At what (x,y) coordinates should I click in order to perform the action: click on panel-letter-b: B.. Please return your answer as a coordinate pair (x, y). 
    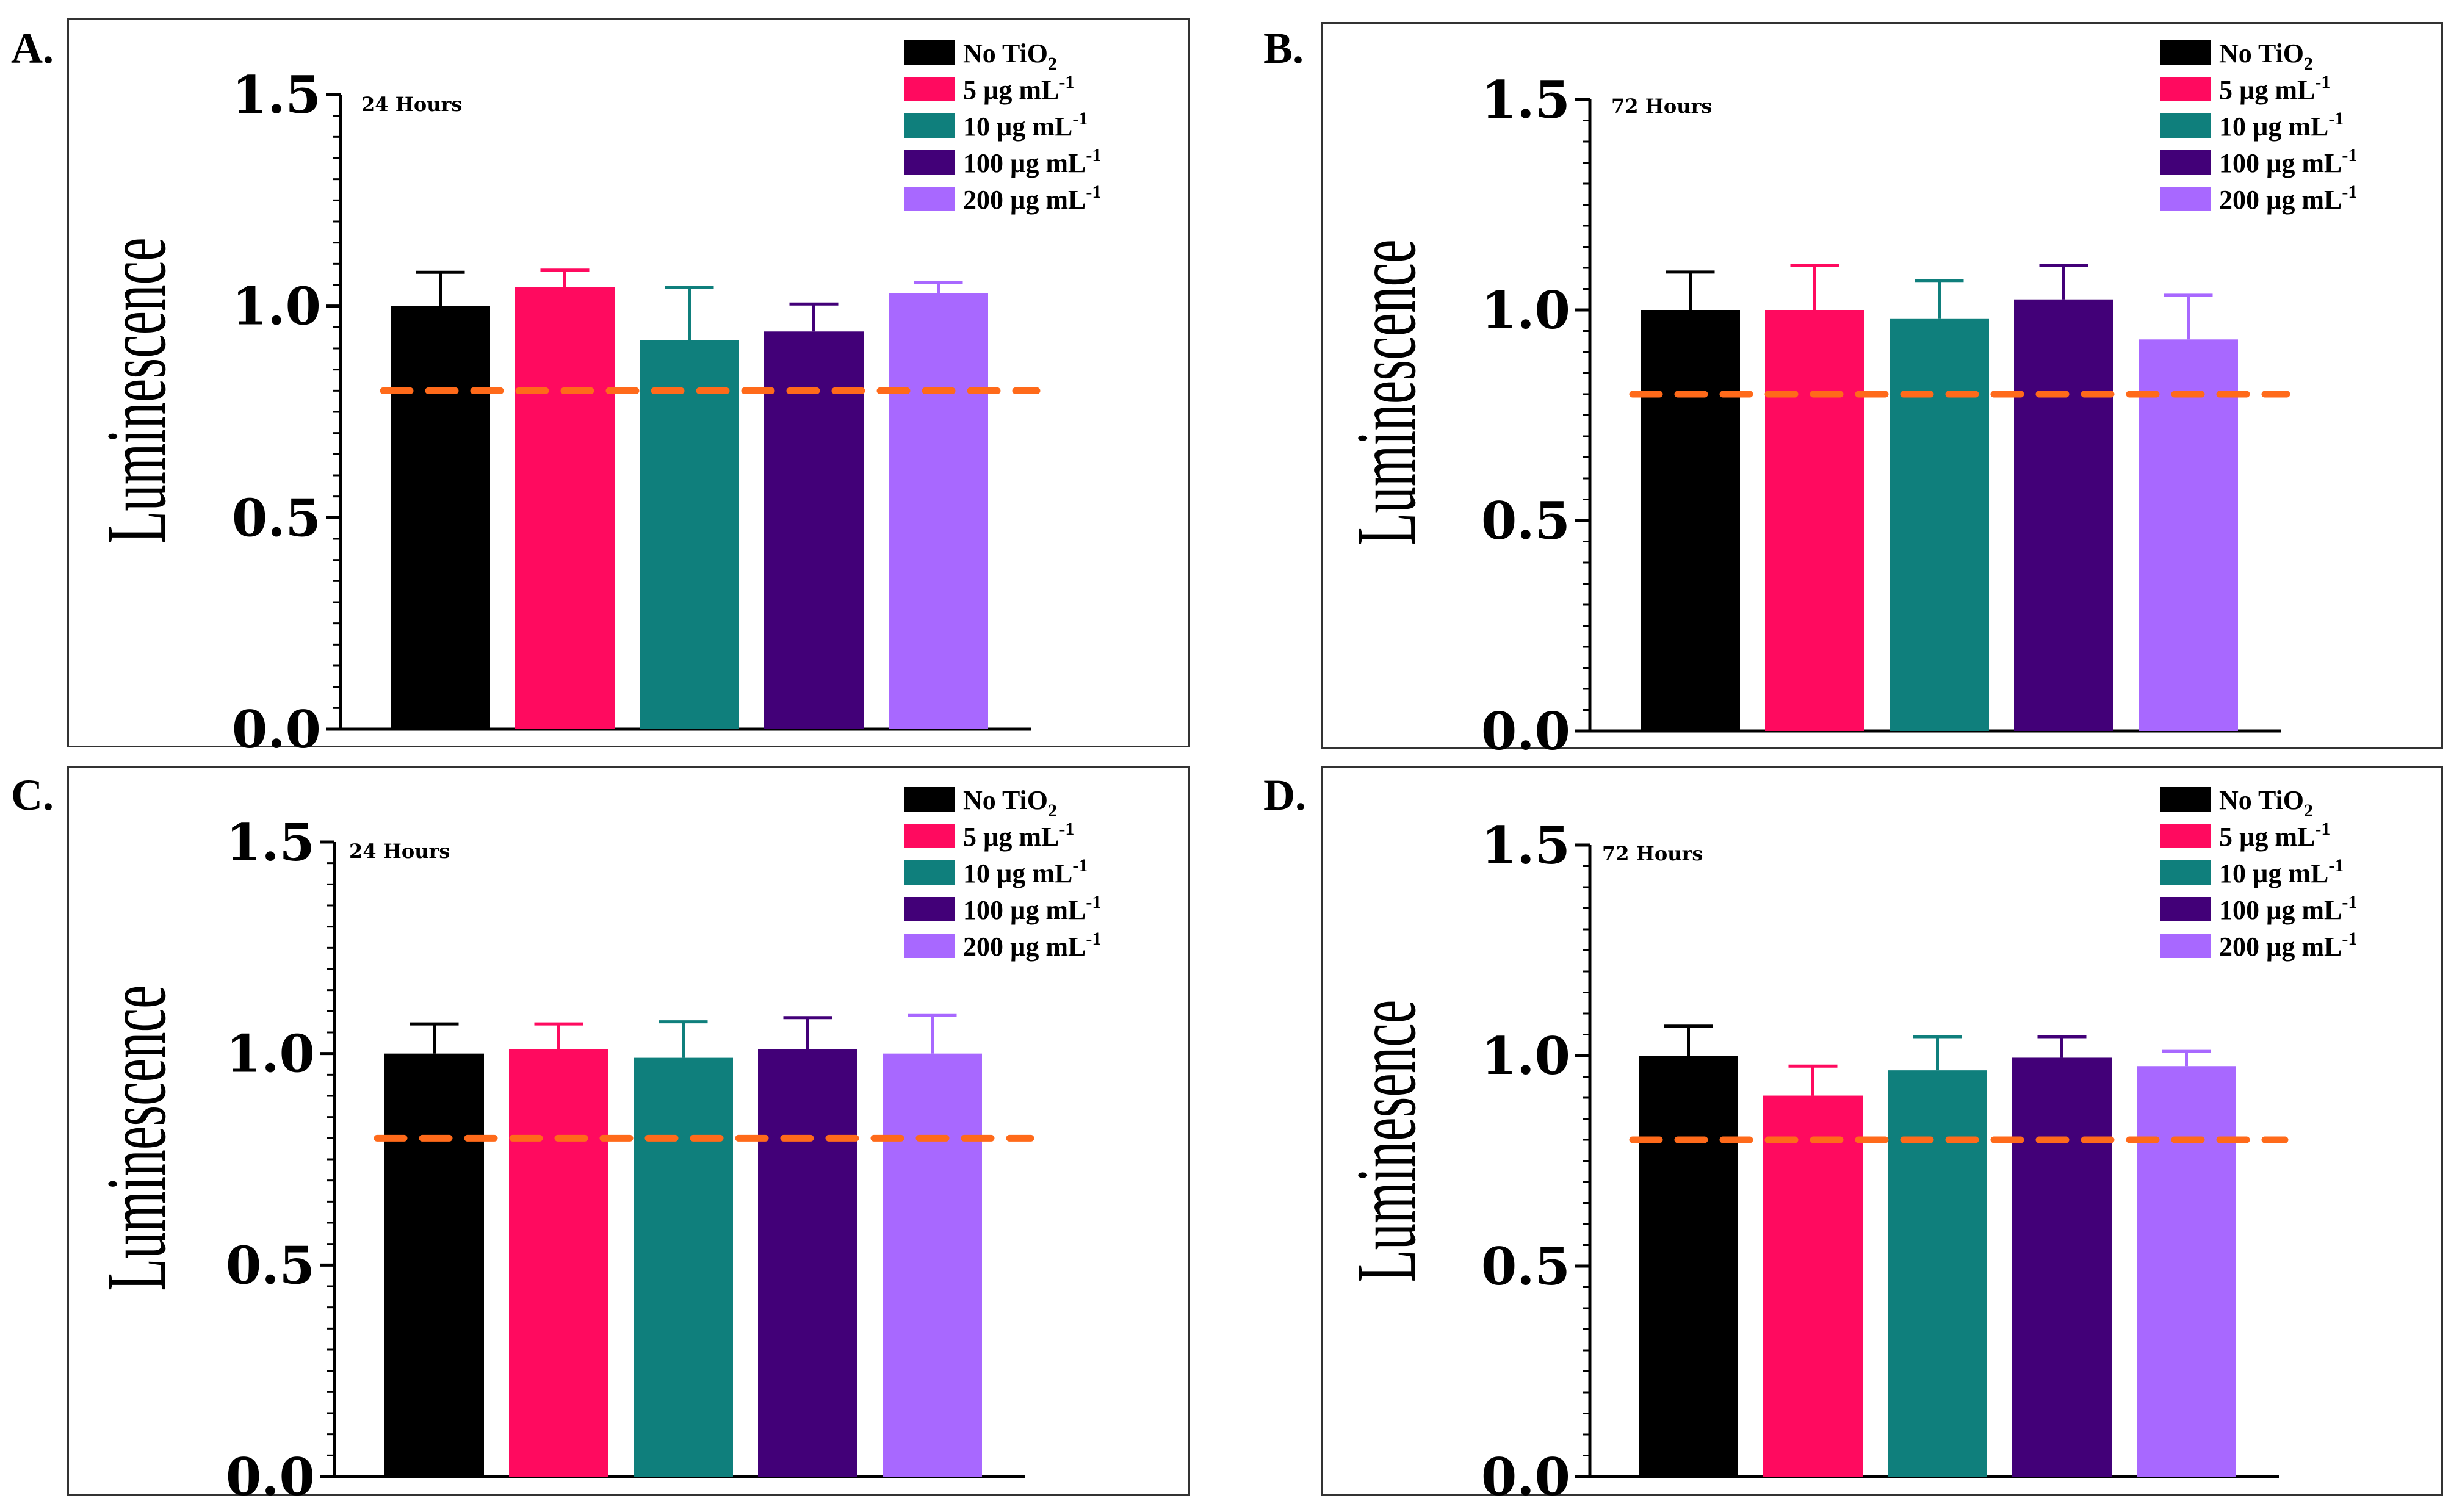
    Looking at the image, I should click on (1283, 49).